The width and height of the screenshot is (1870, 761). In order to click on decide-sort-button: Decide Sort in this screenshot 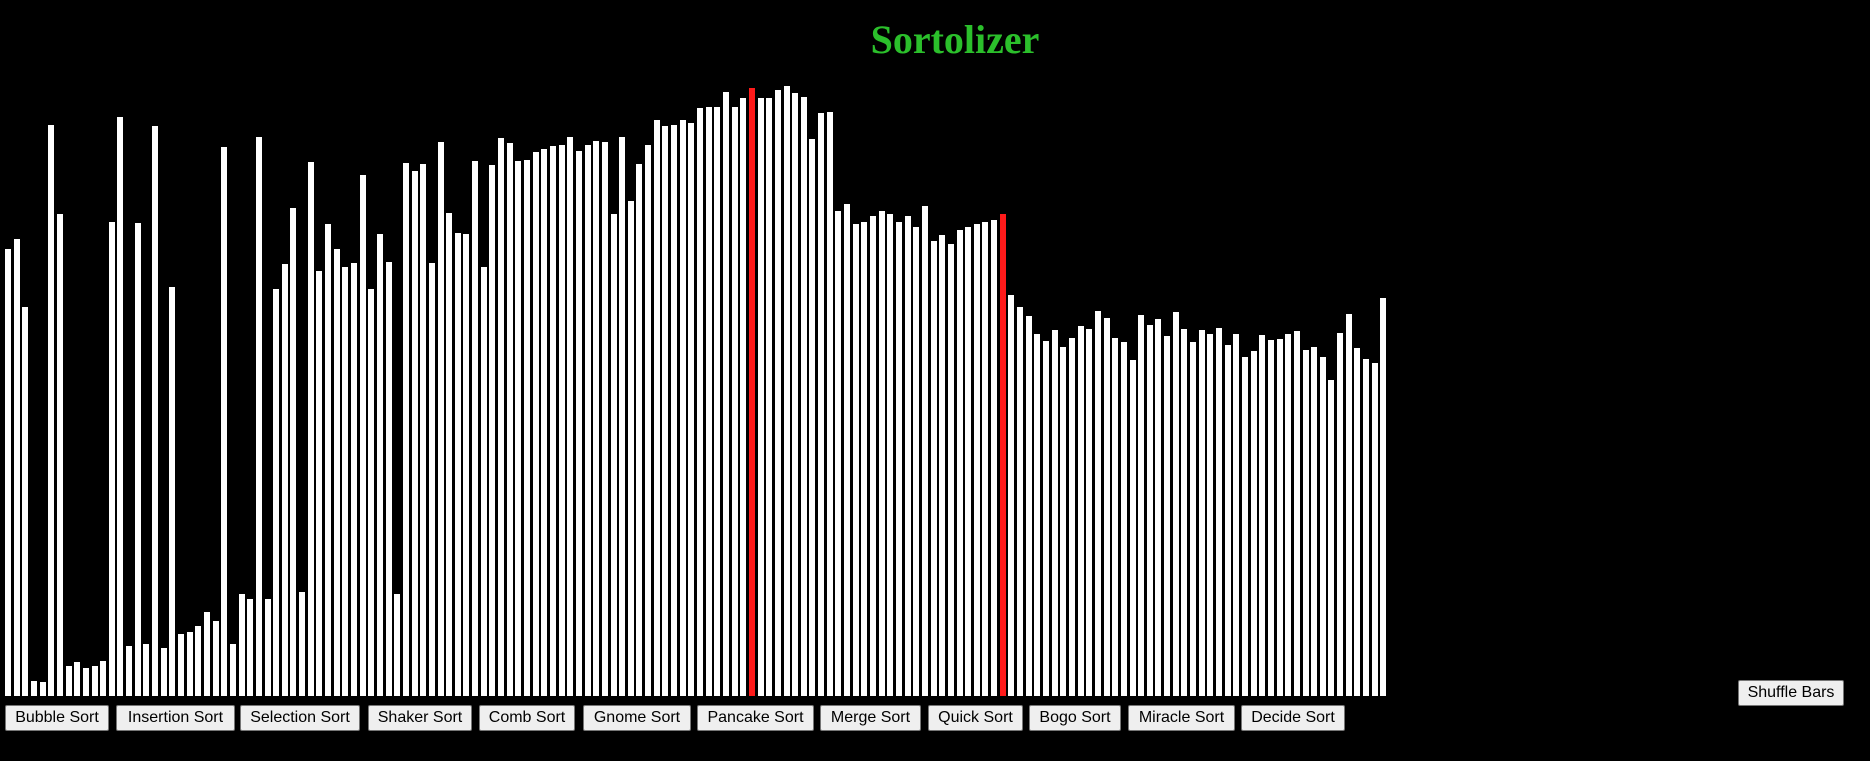, I will do `click(1293, 718)`.